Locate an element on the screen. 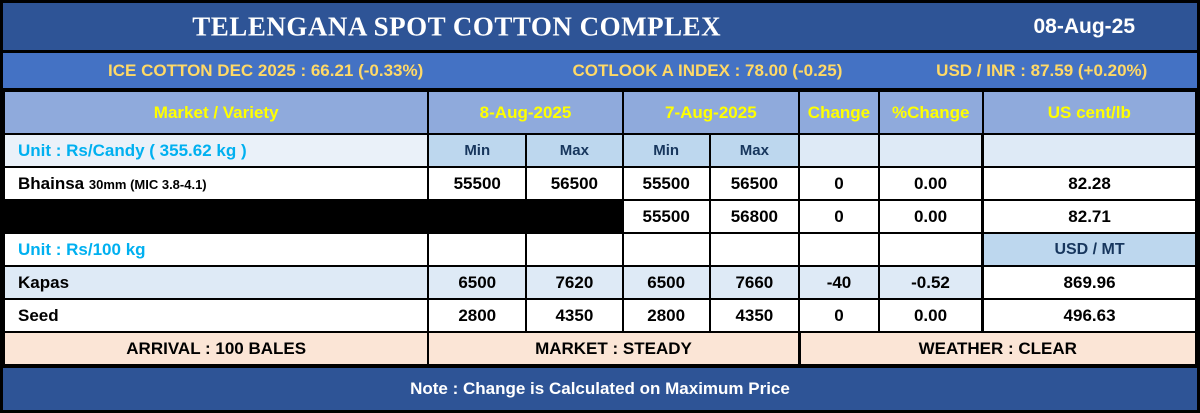 This screenshot has width=1200, height=413. variety-name: Bhainsa is located at coordinates (51, 183).